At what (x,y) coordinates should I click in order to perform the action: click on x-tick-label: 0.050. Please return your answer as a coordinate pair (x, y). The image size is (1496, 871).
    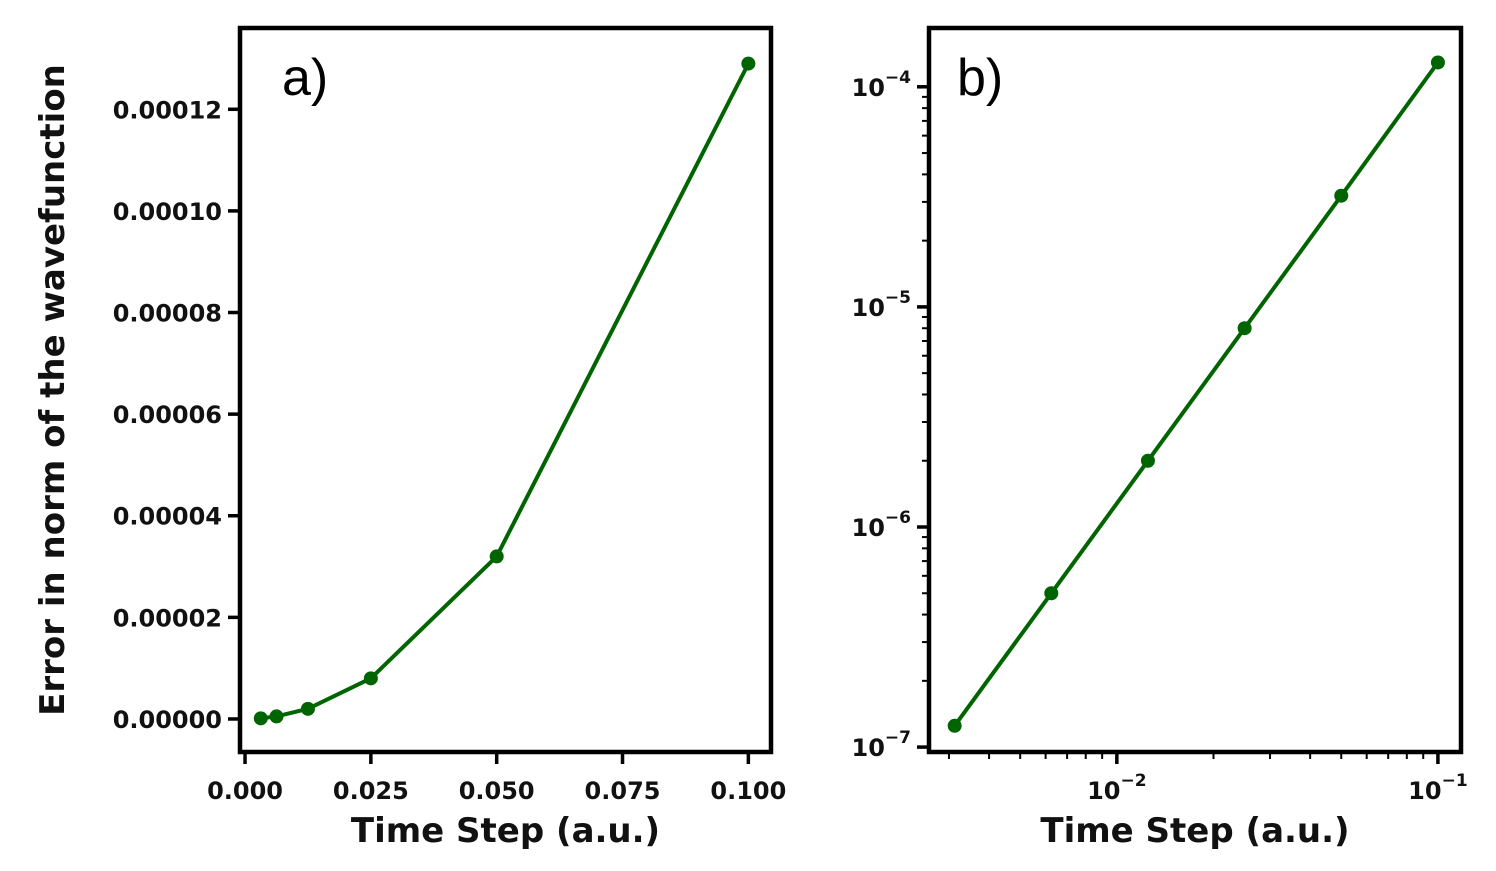
    Looking at the image, I should click on (497, 791).